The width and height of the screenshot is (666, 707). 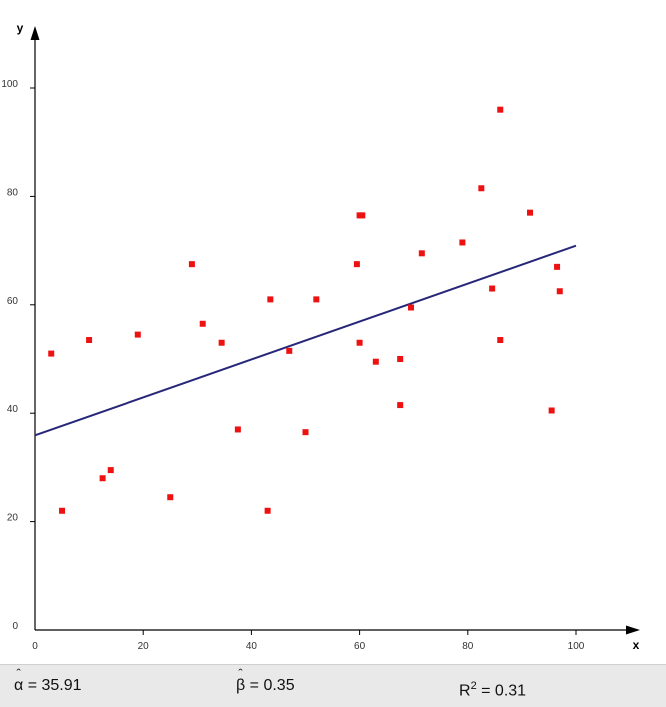 What do you see at coordinates (9, 84) in the screenshot?
I see `y-tick-label: 100` at bounding box center [9, 84].